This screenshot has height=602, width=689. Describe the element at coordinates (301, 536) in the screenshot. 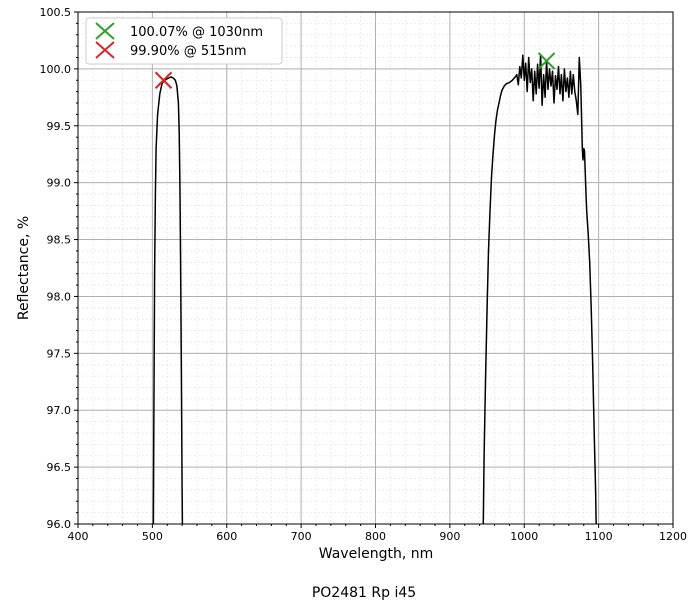

I see `x-tick-label: 700` at that location.